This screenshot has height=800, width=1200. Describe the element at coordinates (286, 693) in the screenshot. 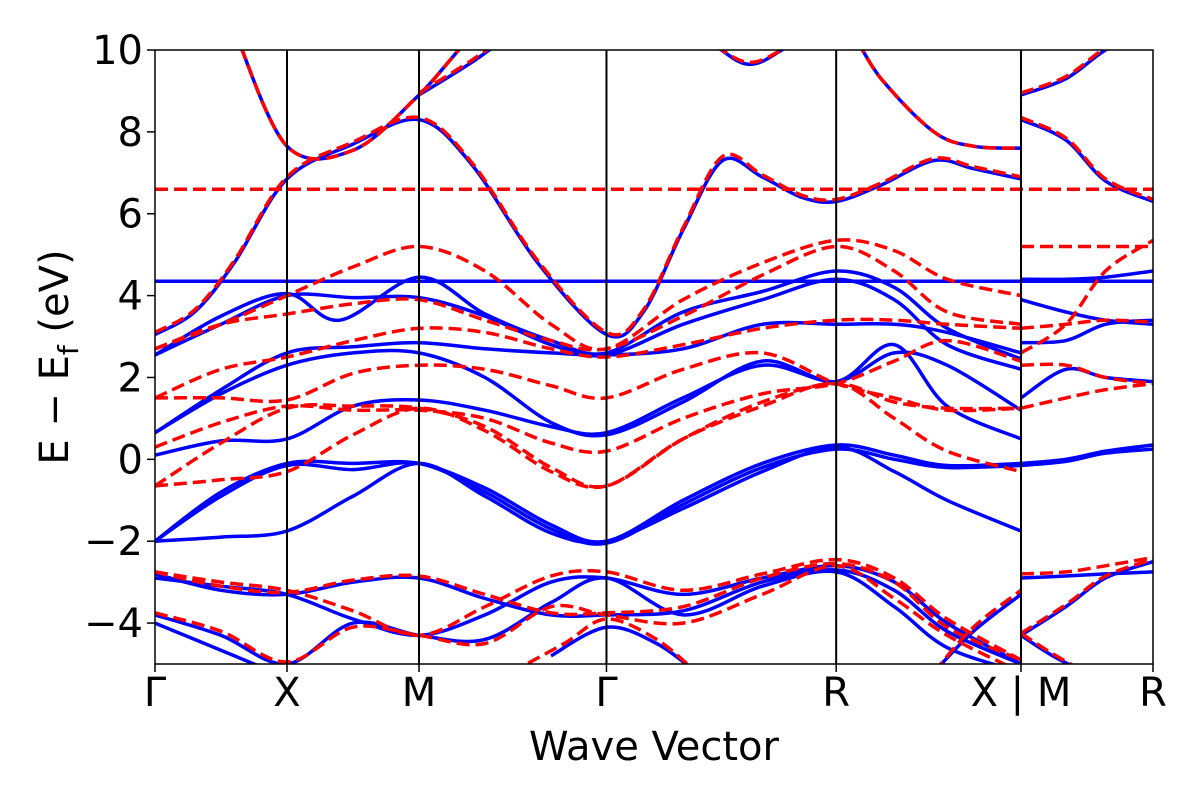

I see `x-tick-label-1: X` at that location.